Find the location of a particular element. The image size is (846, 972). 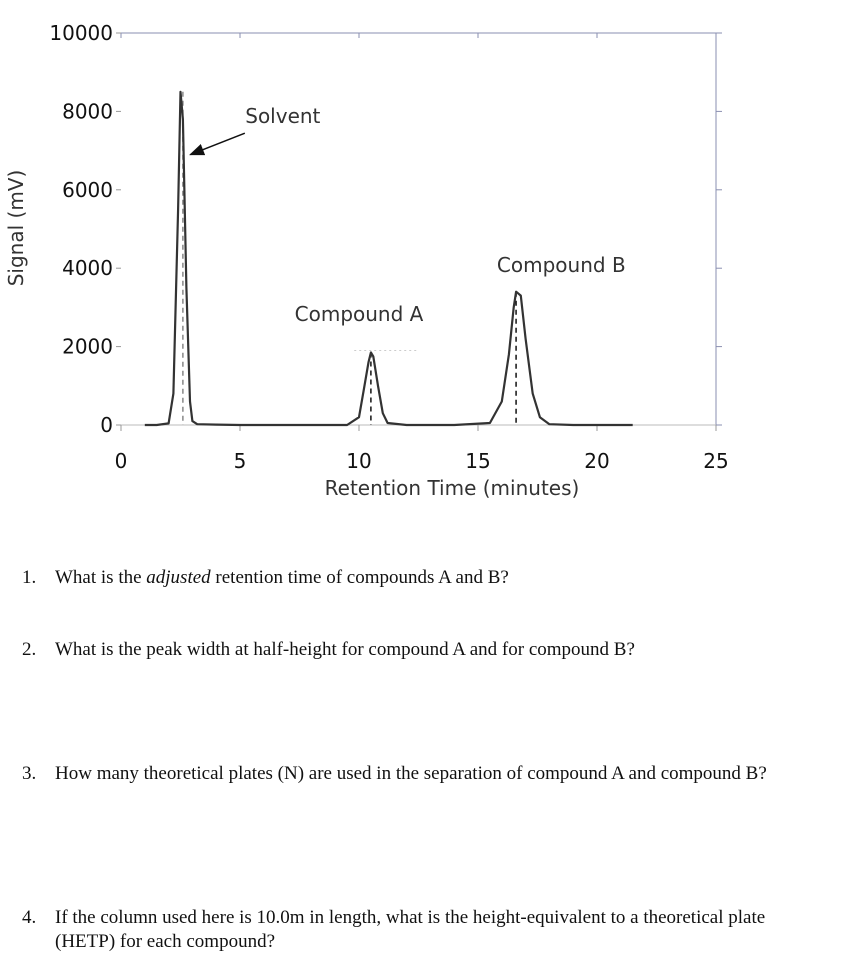

y-tick-label: 6000 is located at coordinates (87, 190).